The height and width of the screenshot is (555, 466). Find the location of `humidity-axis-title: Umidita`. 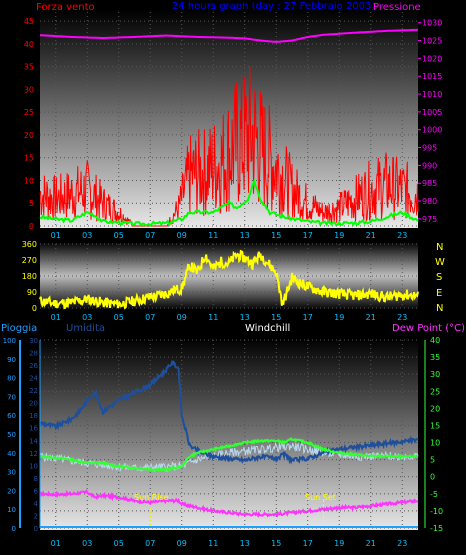

humidity-axis-title: Umidita is located at coordinates (85, 328).